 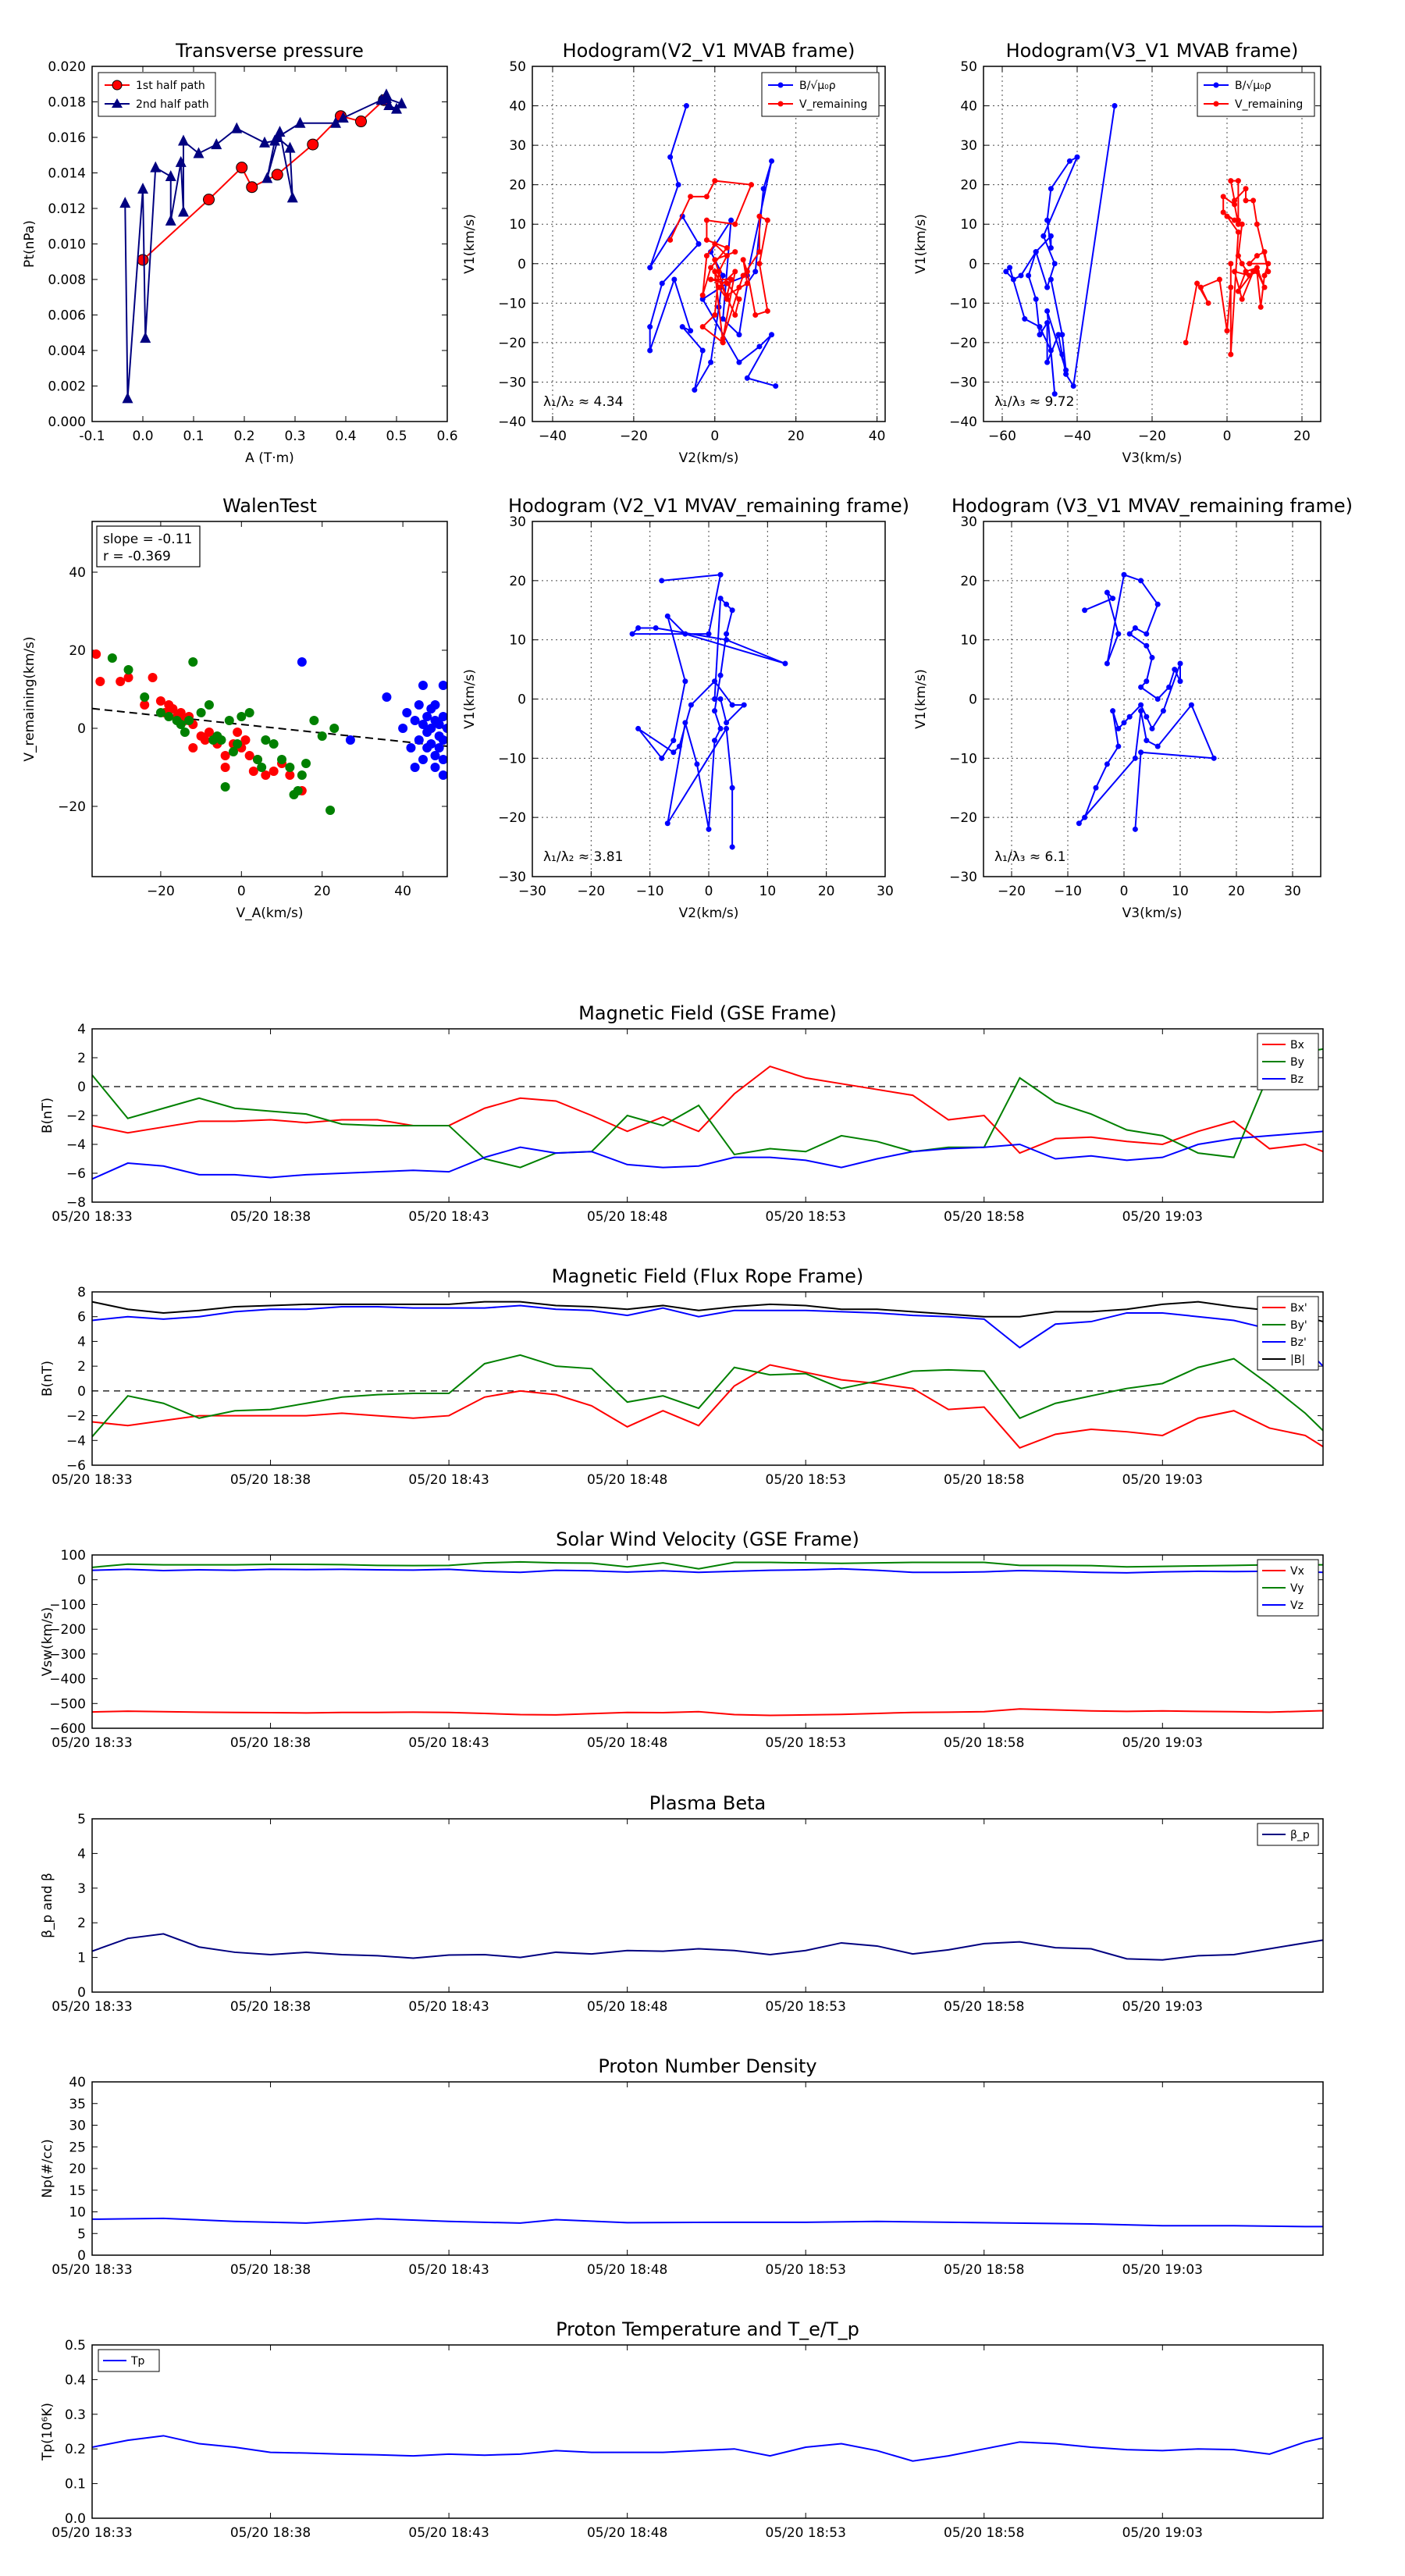 What do you see at coordinates (270, 1217) in the screenshot?
I see `x-tick-label: 05/20 18:38` at bounding box center [270, 1217].